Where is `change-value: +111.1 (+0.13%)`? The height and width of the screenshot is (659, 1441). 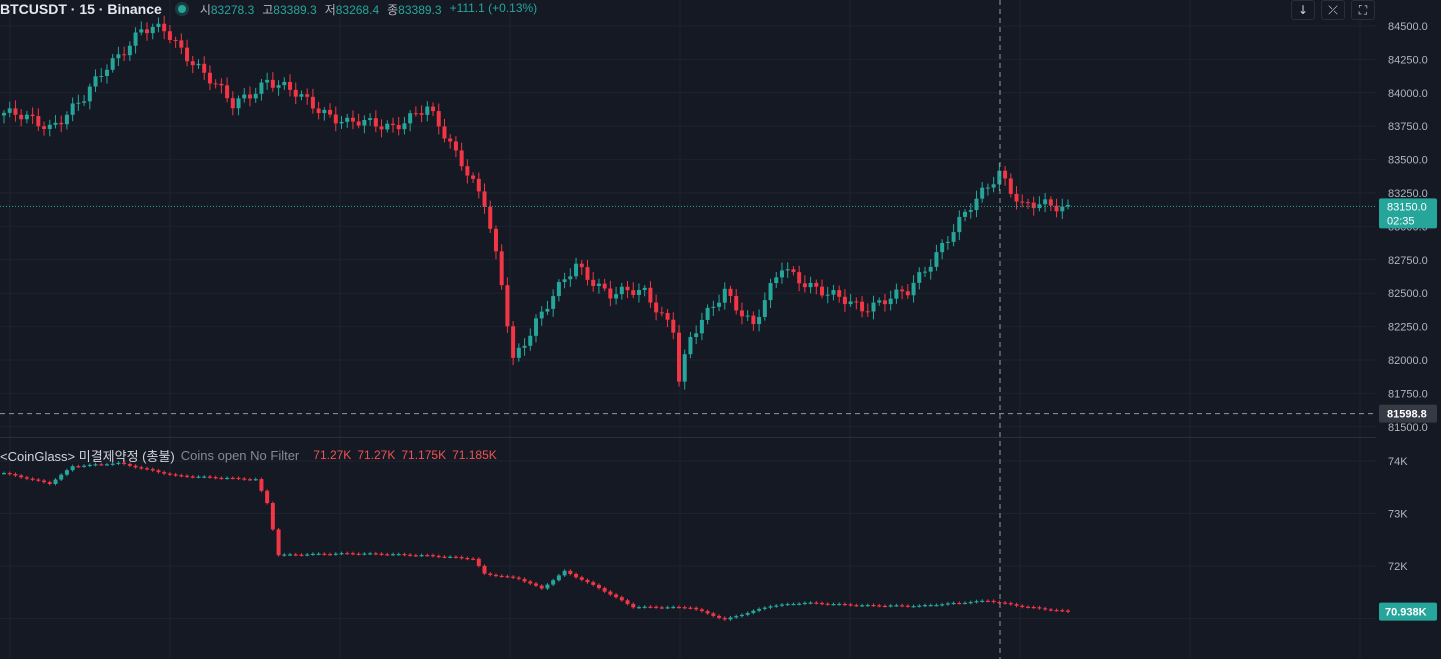
change-value: +111.1 (+0.13%) is located at coordinates (493, 7).